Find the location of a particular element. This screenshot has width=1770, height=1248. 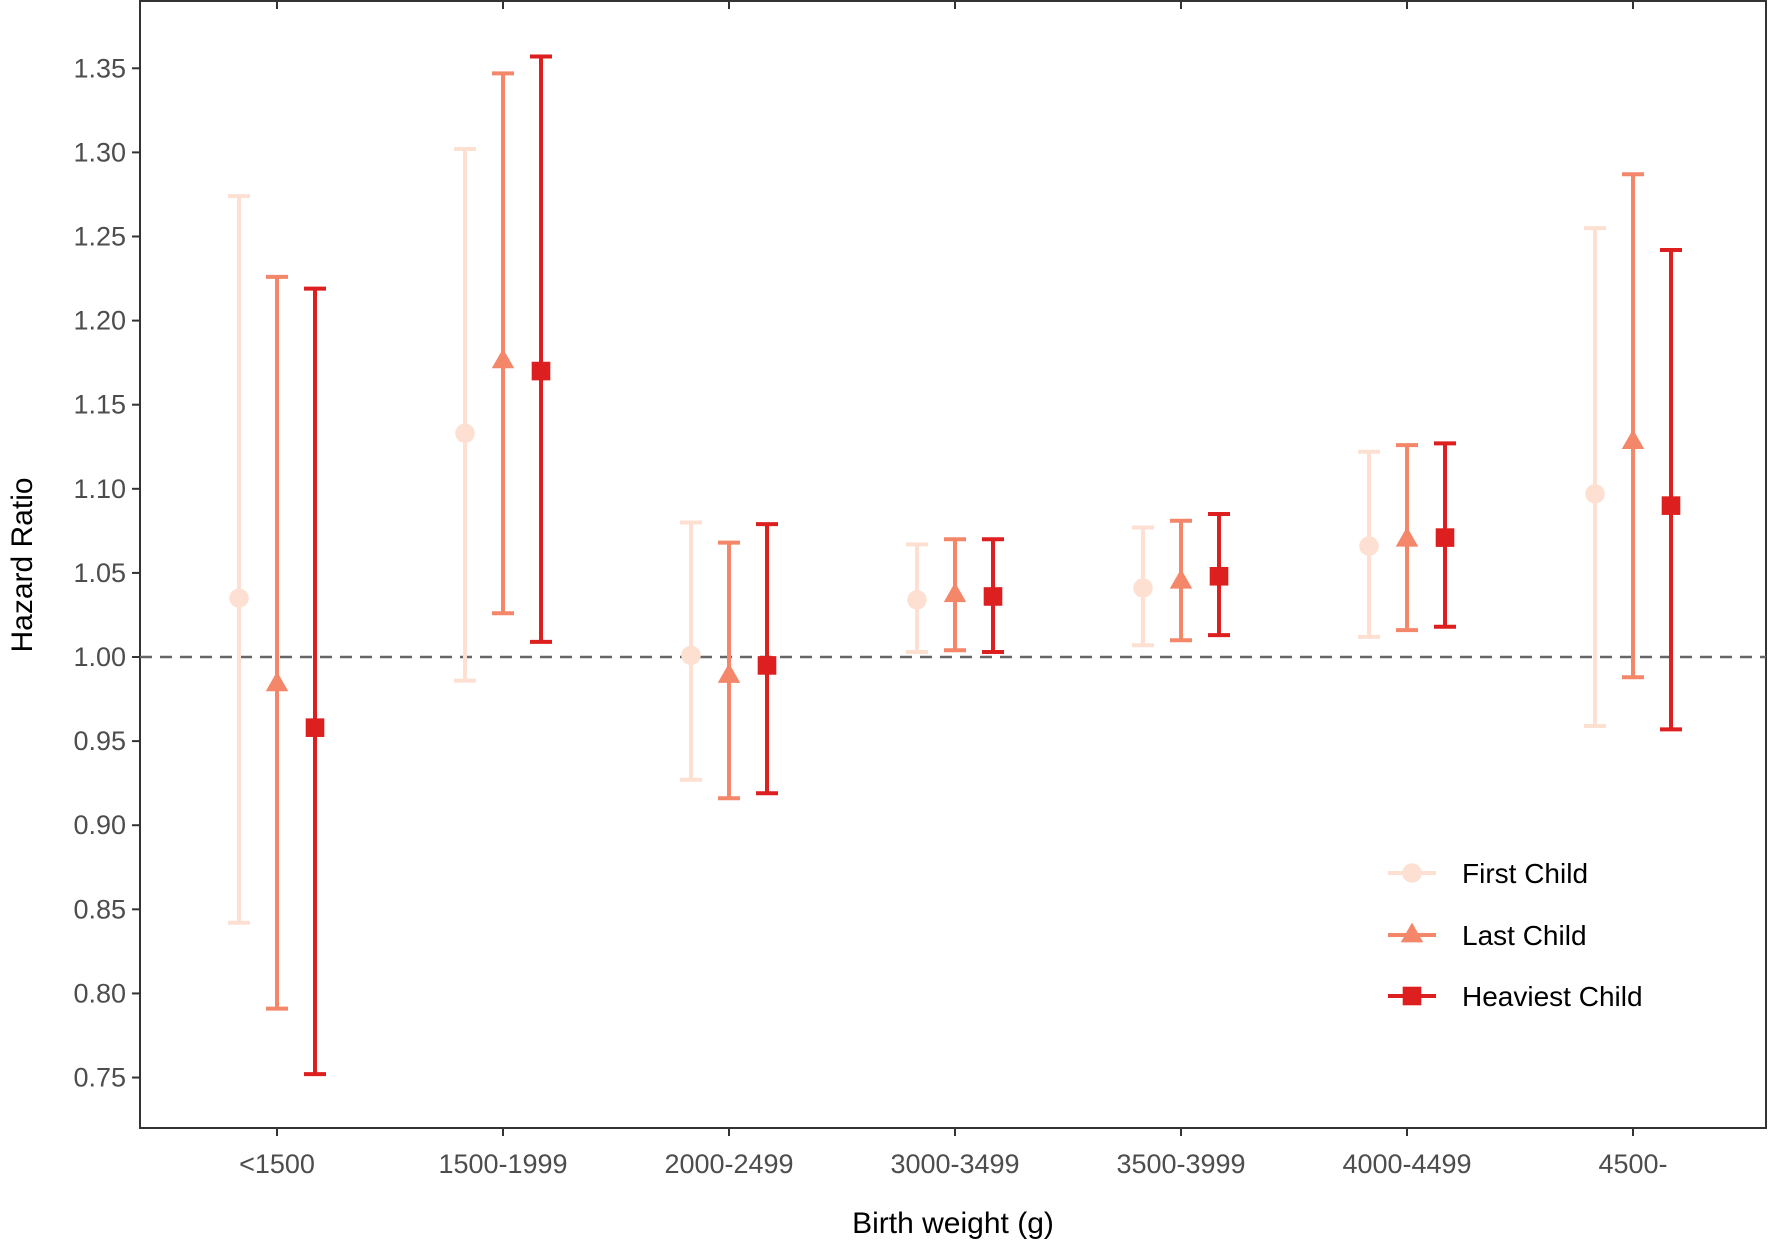

x-tick-label: 3000-3499 is located at coordinates (954, 1164).